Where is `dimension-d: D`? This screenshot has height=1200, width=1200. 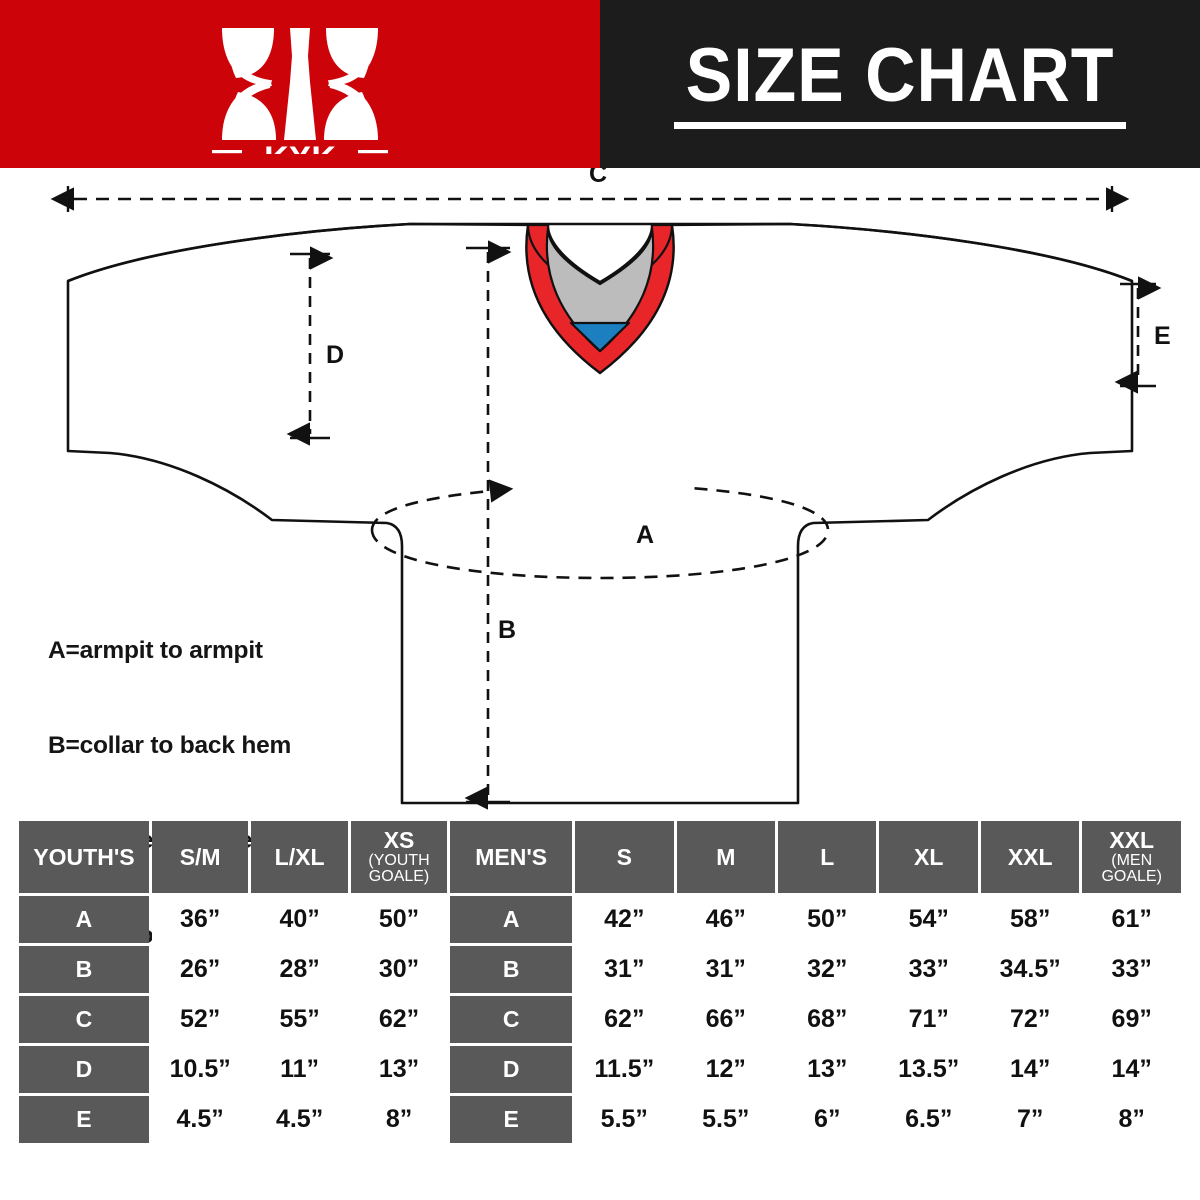 dimension-d: D is located at coordinates (315, 346).